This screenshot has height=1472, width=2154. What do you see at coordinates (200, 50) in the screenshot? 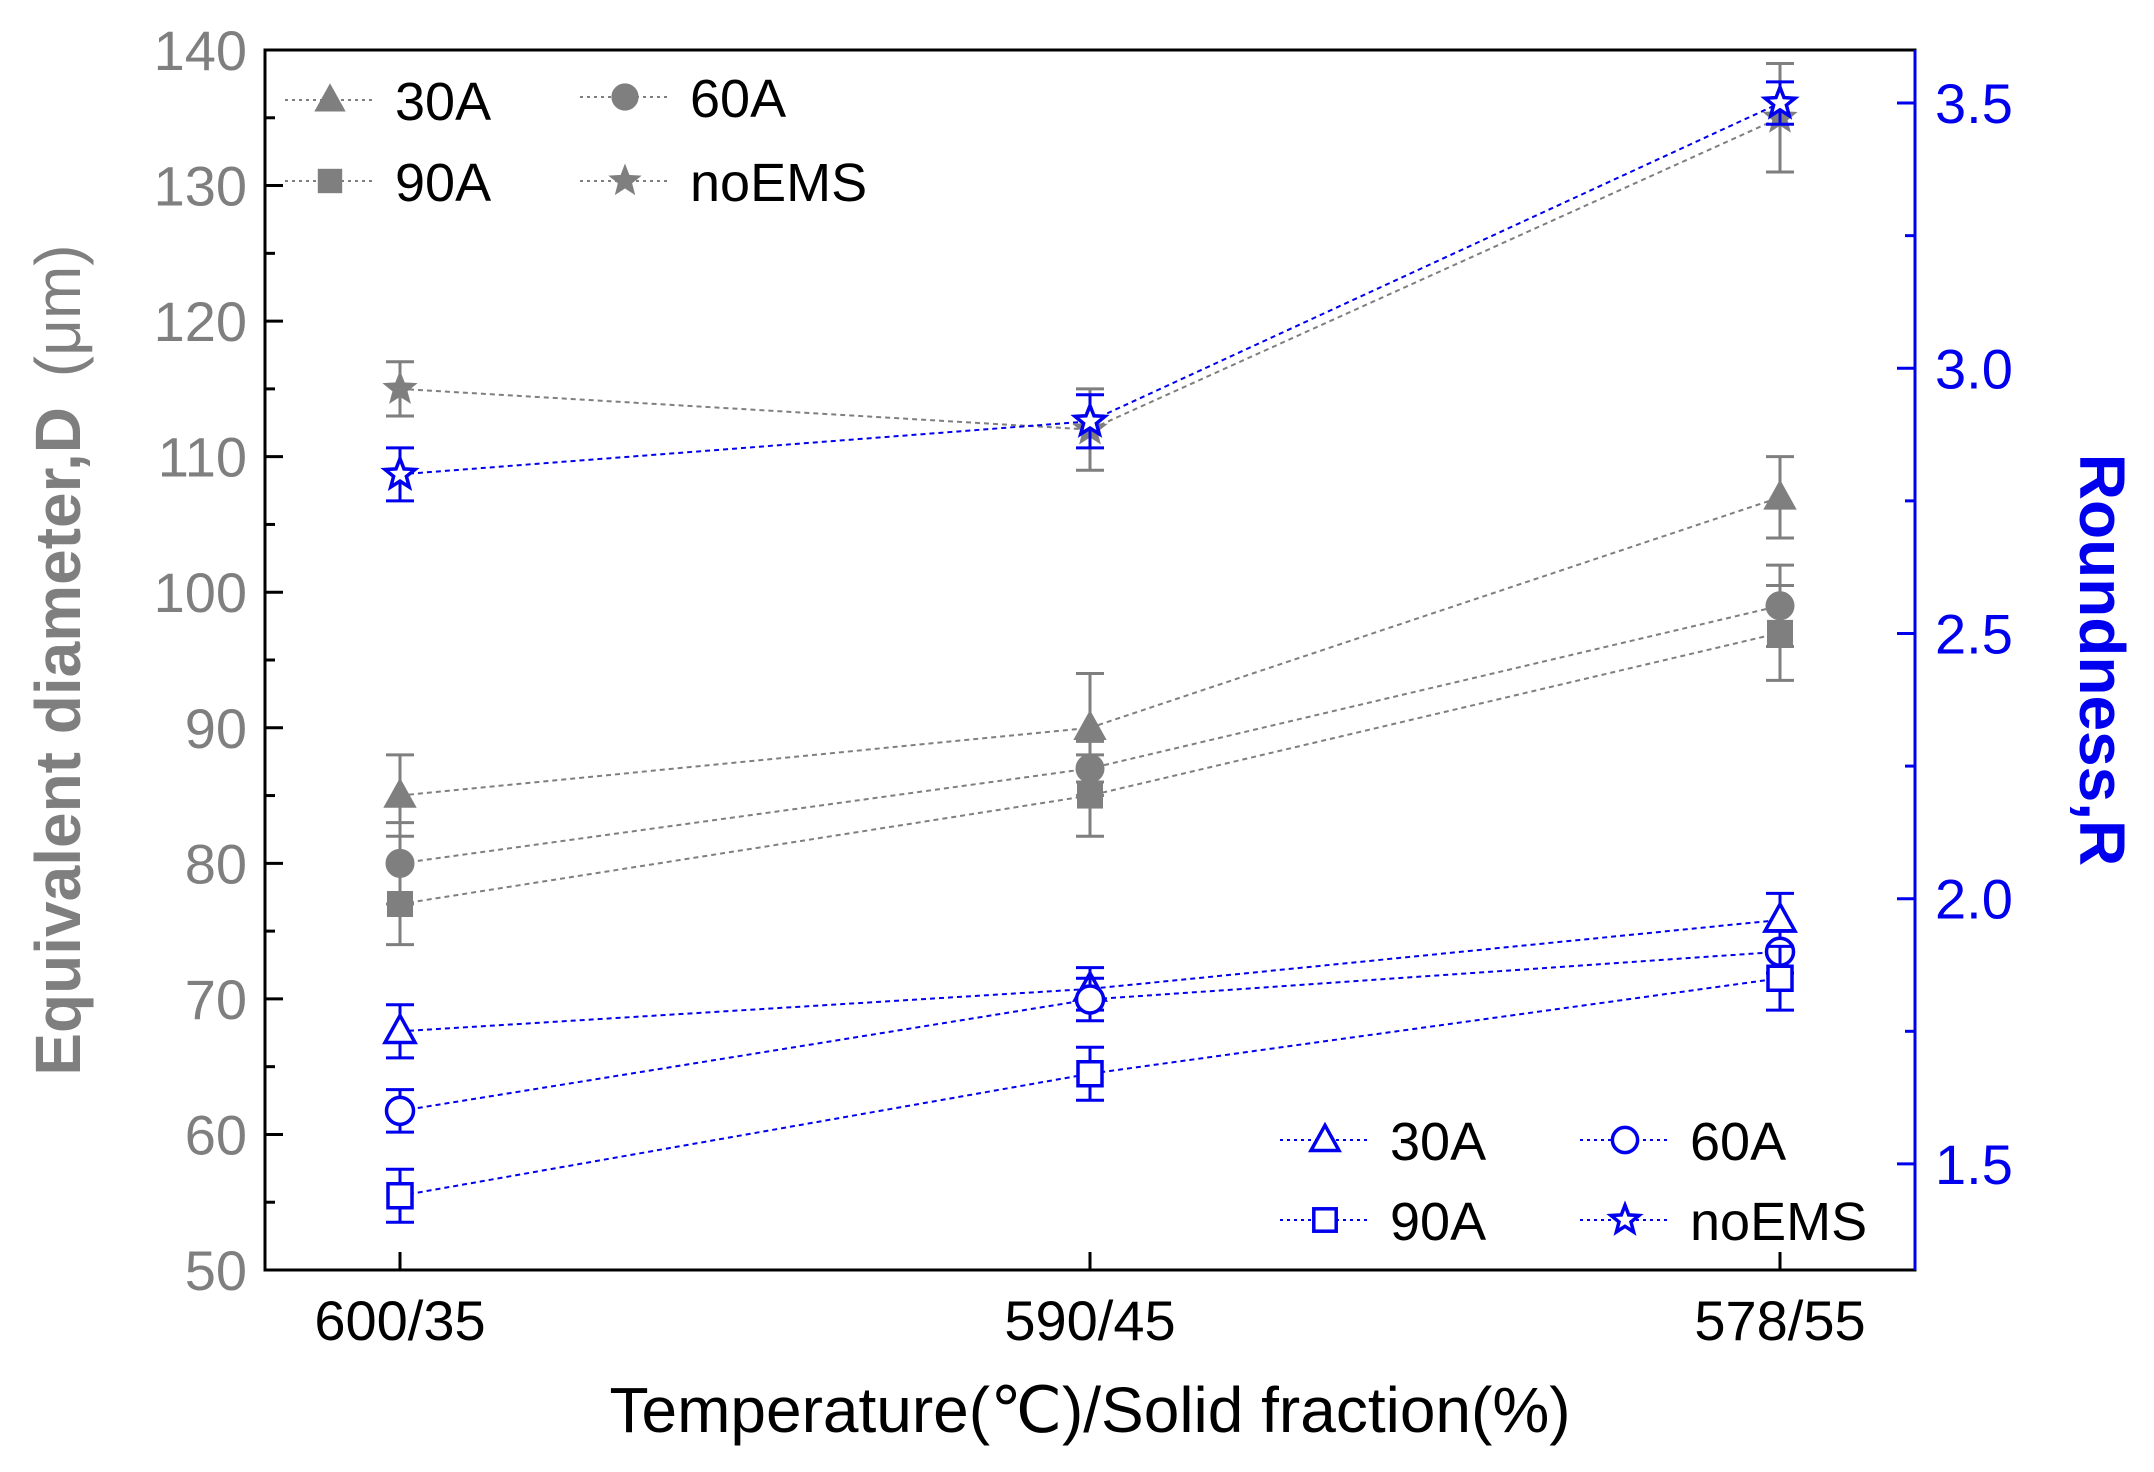
I see `left-tick-label: 140` at bounding box center [200, 50].